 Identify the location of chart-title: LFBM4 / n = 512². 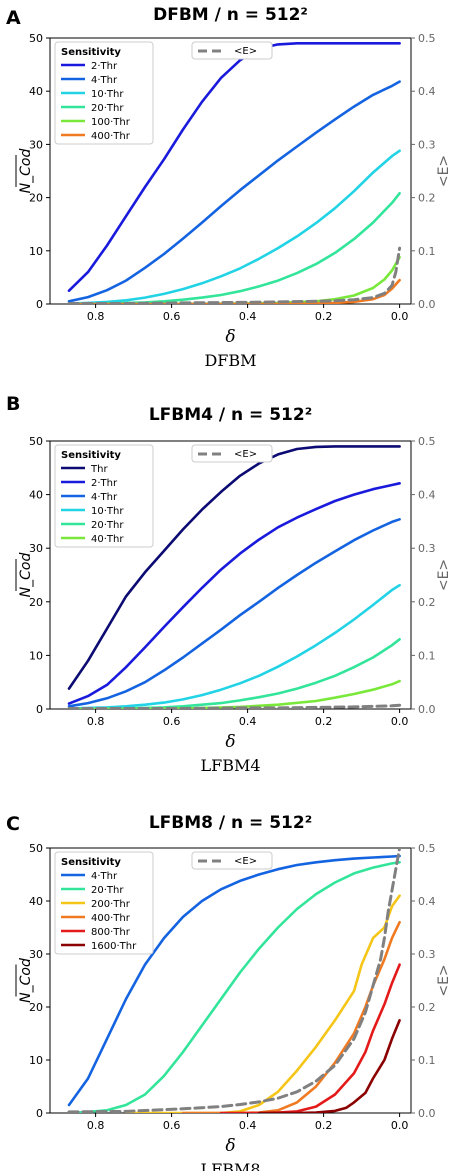
(230, 415).